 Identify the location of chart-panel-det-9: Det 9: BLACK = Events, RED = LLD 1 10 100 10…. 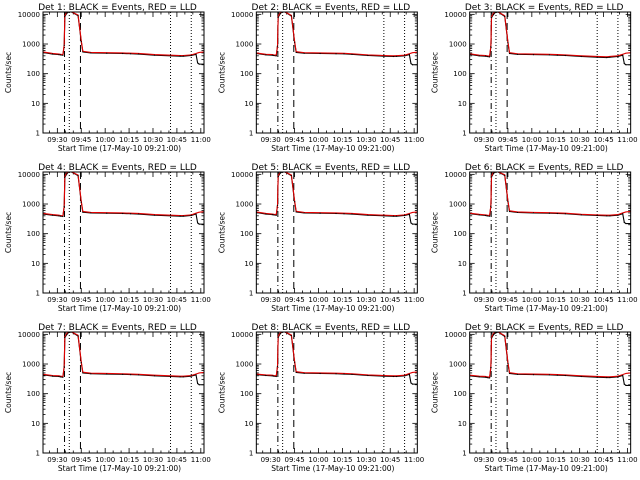
(534, 398).